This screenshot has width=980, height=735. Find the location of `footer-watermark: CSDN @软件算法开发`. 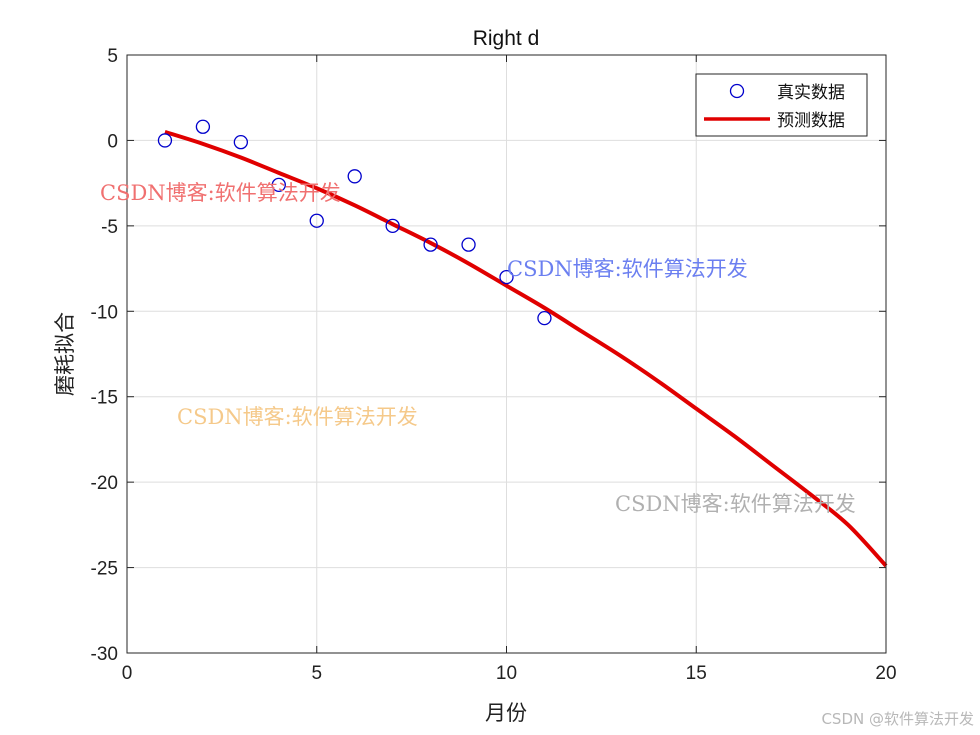

footer-watermark: CSDN @软件算法开发 is located at coordinates (897, 719).